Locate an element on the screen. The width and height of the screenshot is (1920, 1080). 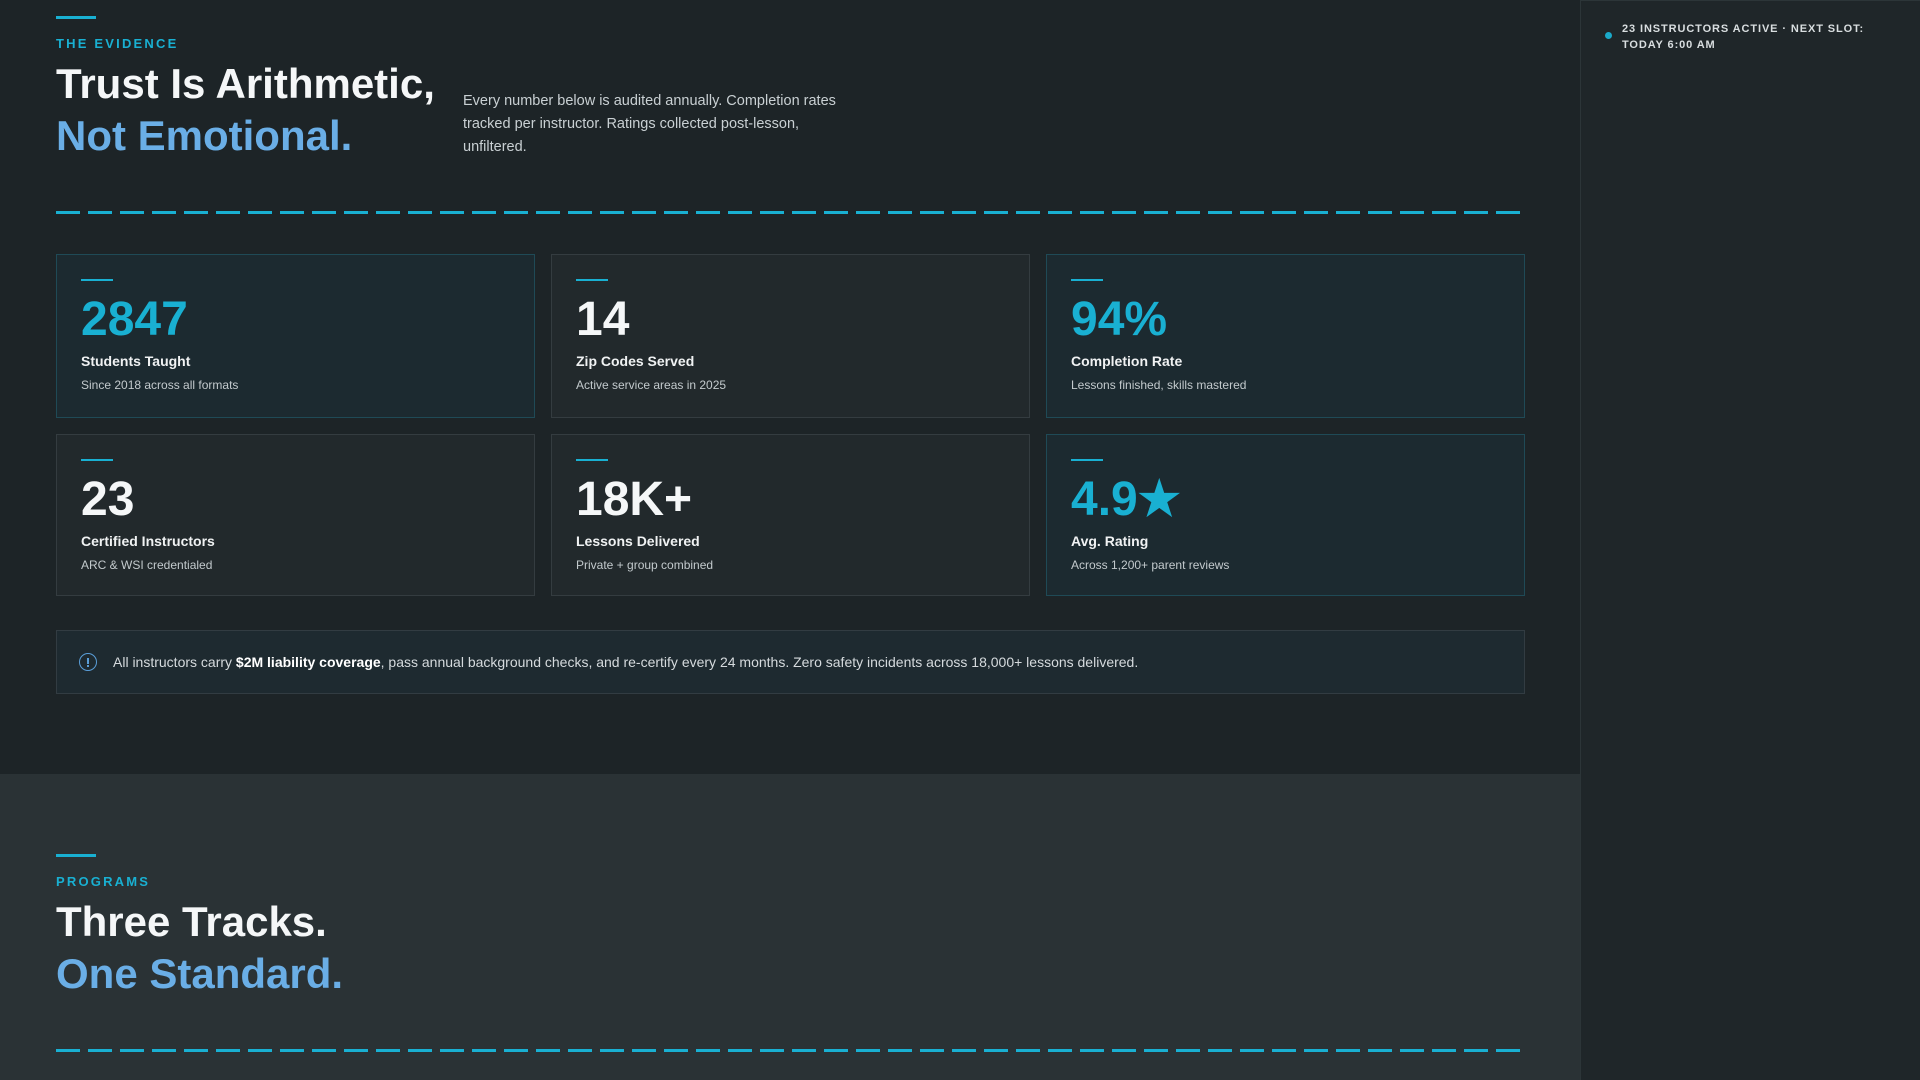
info-circle-icon is located at coordinates (88, 662).